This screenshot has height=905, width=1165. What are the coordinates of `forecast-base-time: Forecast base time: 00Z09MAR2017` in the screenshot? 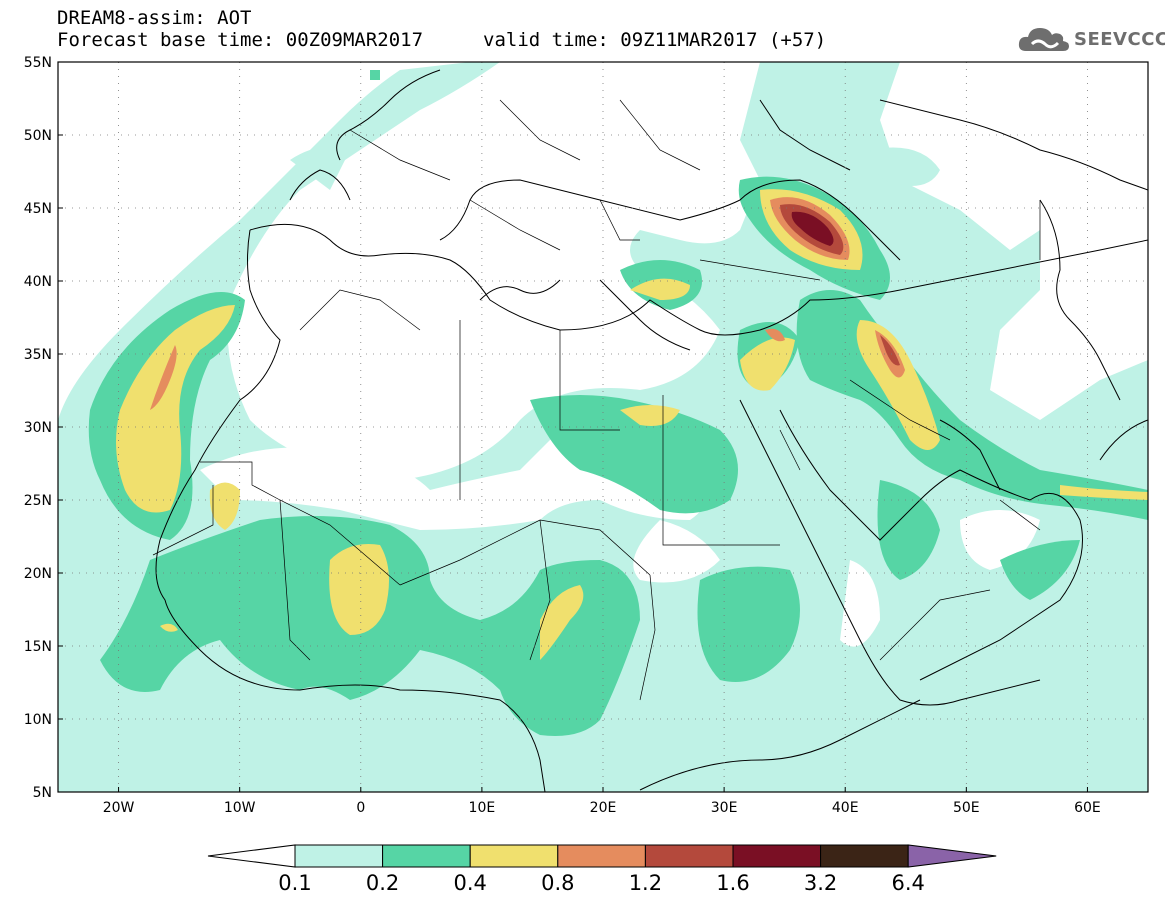 It's located at (240, 40).